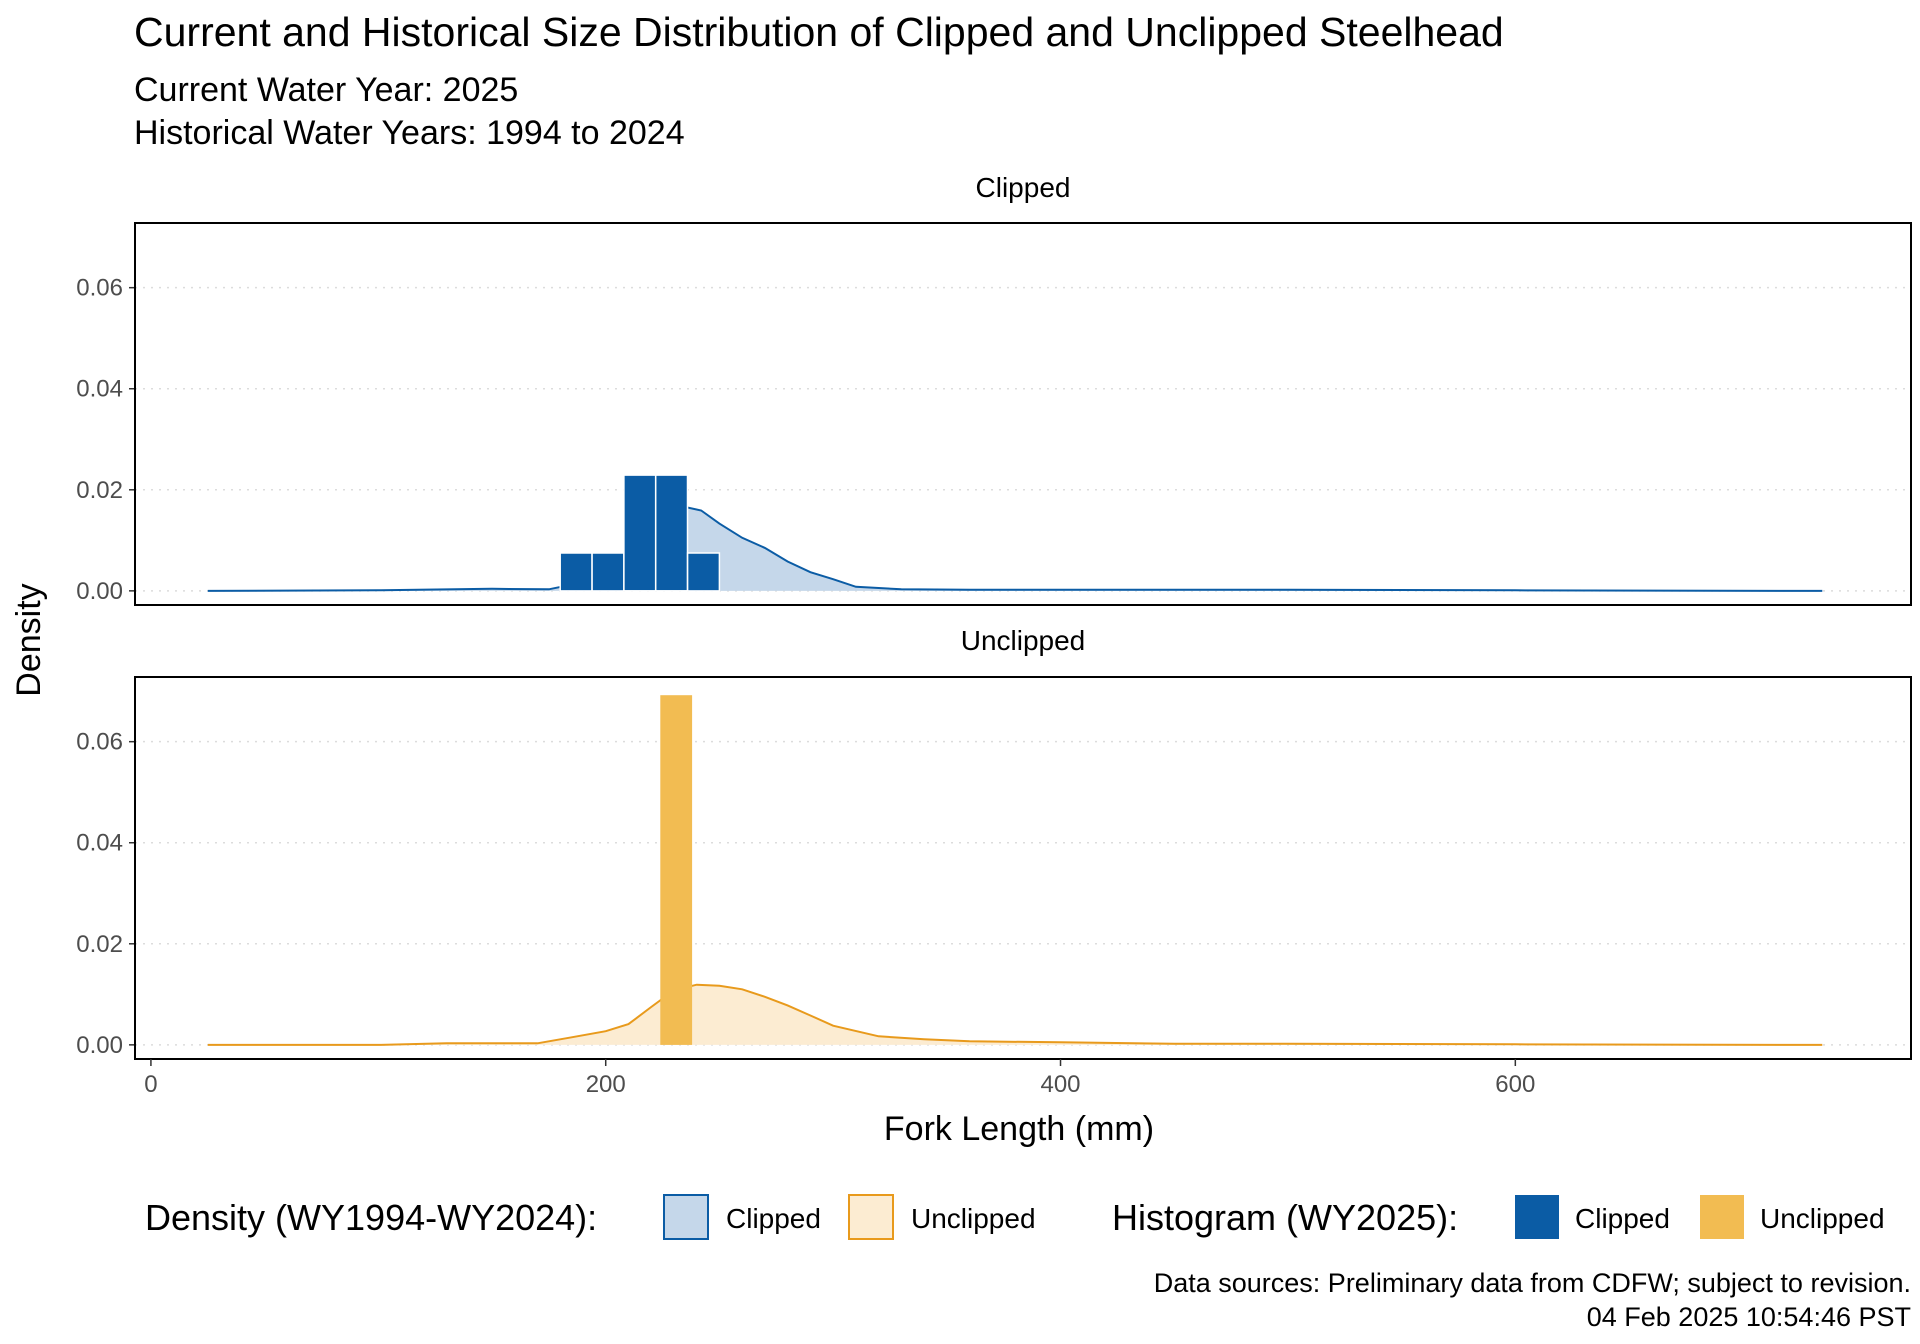  Describe the element at coordinates (1622, 1218) in the screenshot. I see `legend-histogram-clipped-label: Clipped` at that location.